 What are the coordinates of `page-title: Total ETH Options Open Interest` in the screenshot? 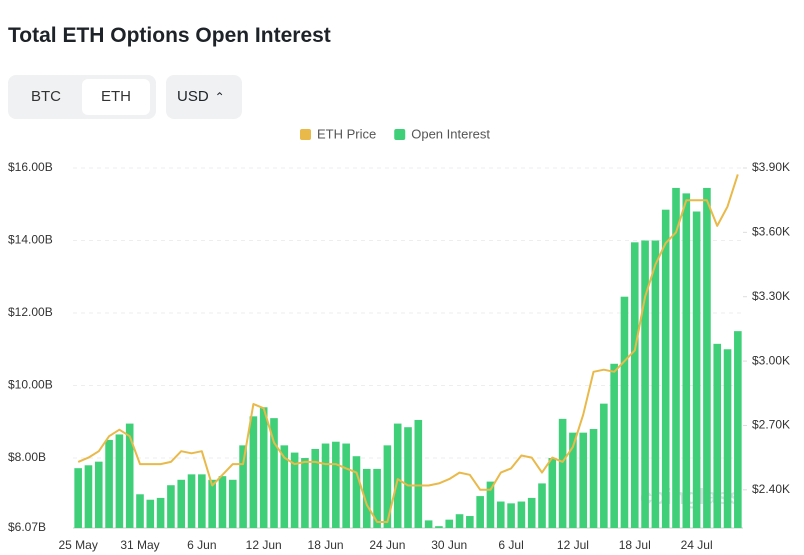 It's located at (169, 35).